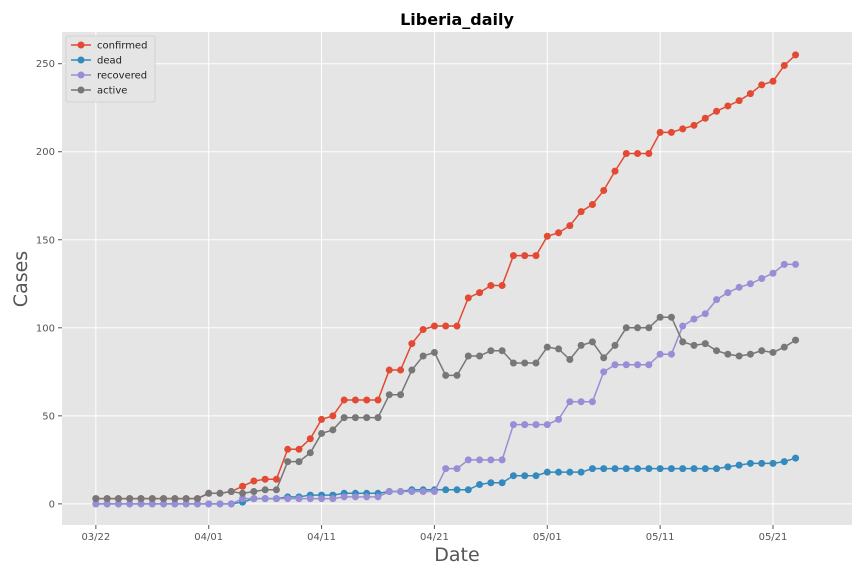 The image size is (864, 576). What do you see at coordinates (321, 537) in the screenshot?
I see `x-tick-label: 04/11` at bounding box center [321, 537].